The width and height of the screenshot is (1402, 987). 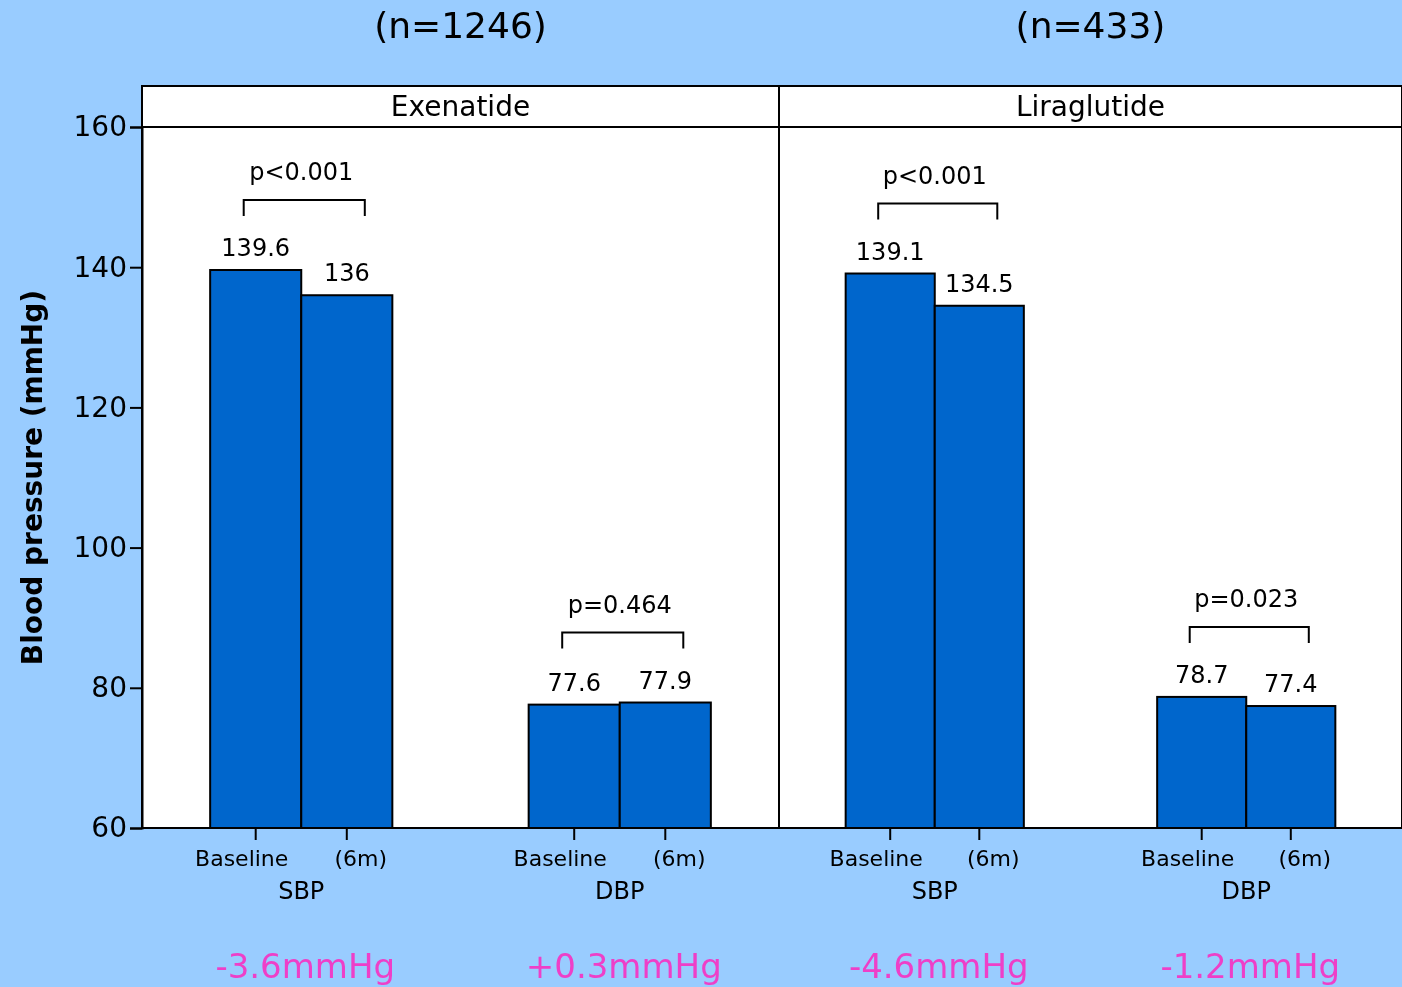 I want to click on data-label: 139.6, so click(x=256, y=248).